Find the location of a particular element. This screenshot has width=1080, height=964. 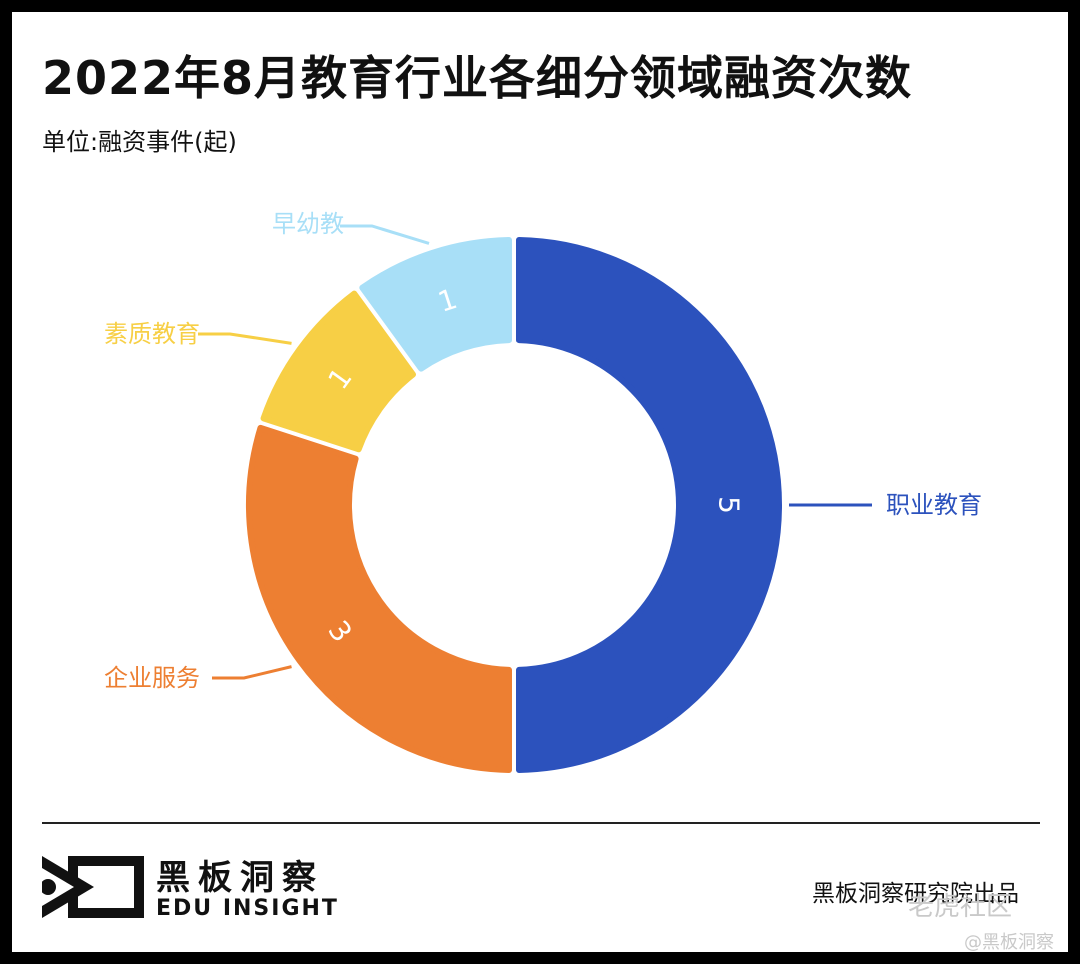

watermark-sub: @黑板洞察 is located at coordinates (1009, 942).